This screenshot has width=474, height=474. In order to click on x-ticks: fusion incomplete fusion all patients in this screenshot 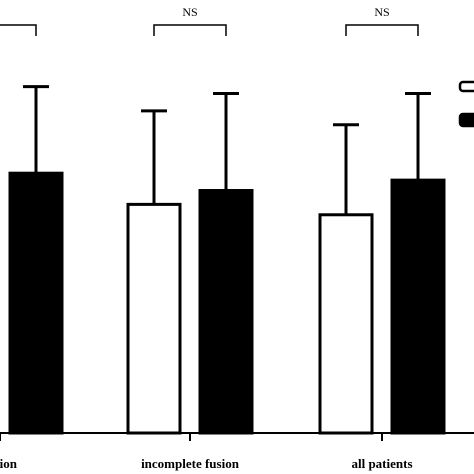, I will do `click(206, 452)`.